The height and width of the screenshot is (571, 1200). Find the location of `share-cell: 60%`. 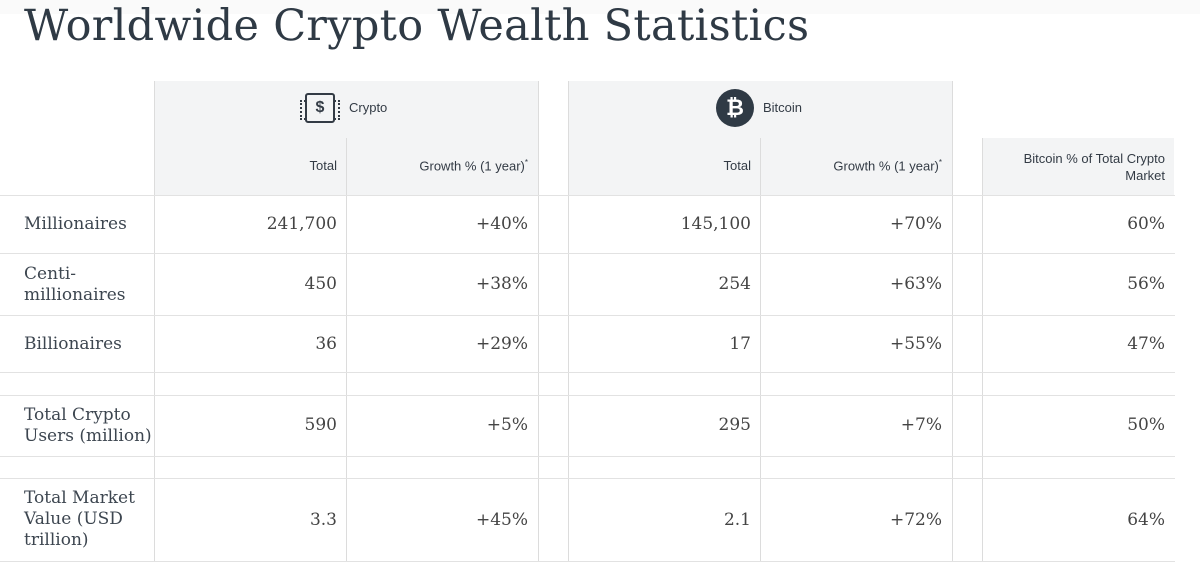

share-cell: 60% is located at coordinates (1146, 224).